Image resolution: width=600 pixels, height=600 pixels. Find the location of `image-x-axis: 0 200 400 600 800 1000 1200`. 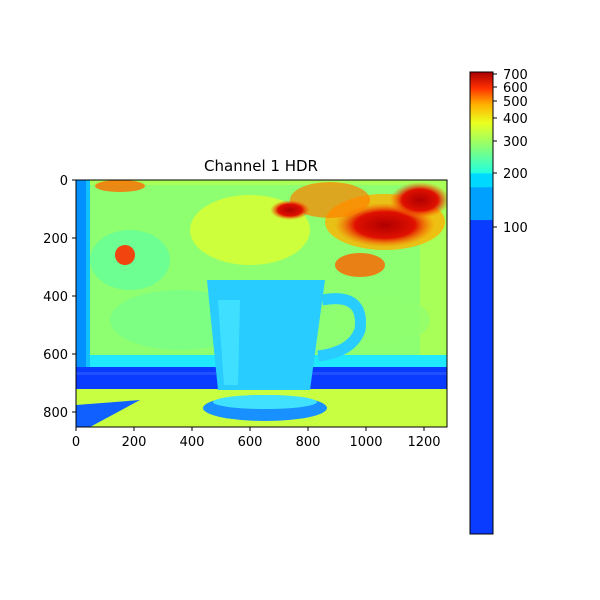

image-x-axis: 0 200 400 600 800 1000 1200 is located at coordinates (256, 438).